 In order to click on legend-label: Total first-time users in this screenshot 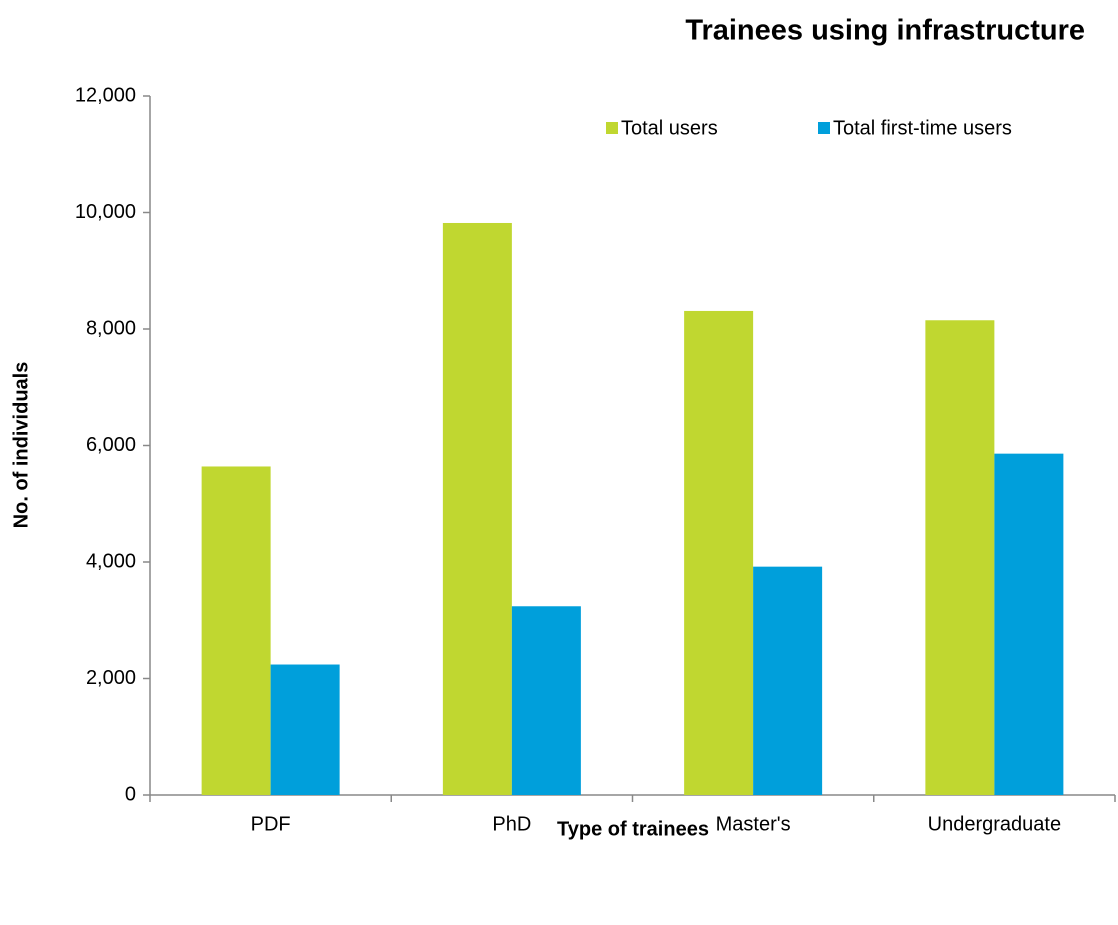, I will do `click(922, 128)`.